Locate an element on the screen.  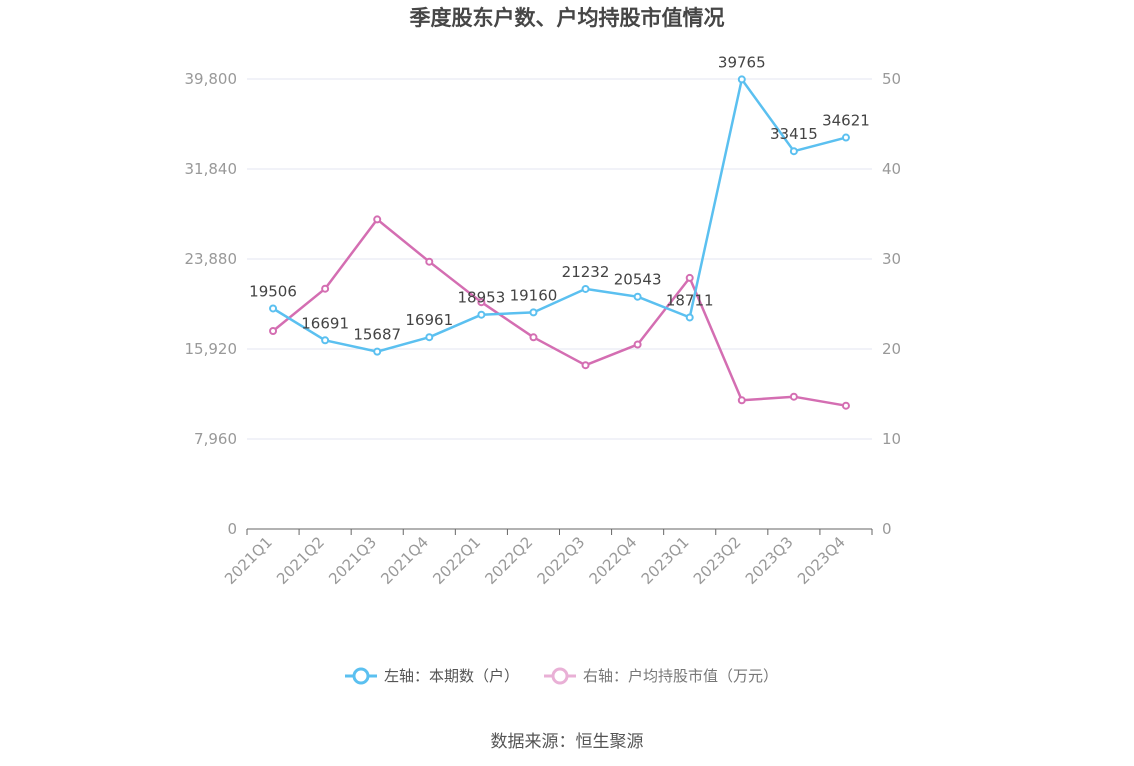
legend-marker-right is located at coordinates (560, 676).